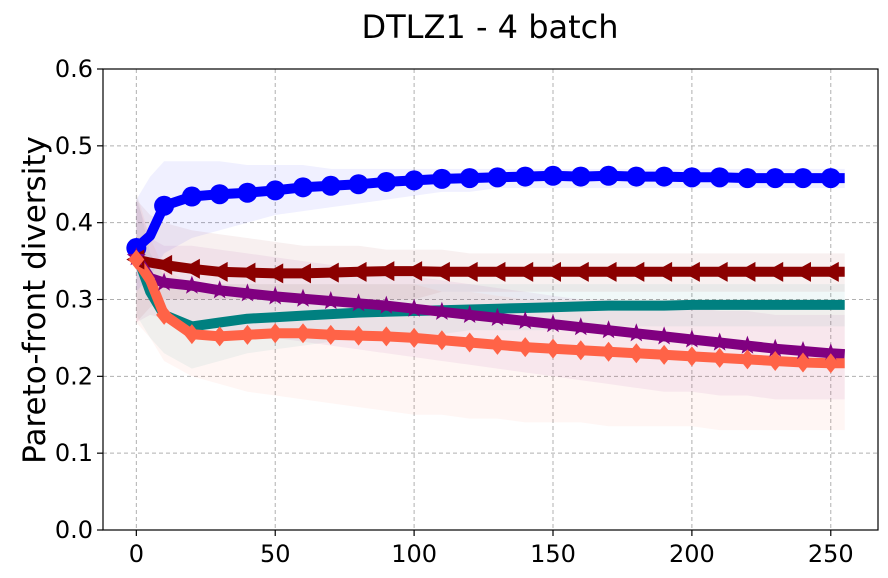  Describe the element at coordinates (489, 27) in the screenshot. I see `chart-title: DTLZ1 - 4 batch` at that location.